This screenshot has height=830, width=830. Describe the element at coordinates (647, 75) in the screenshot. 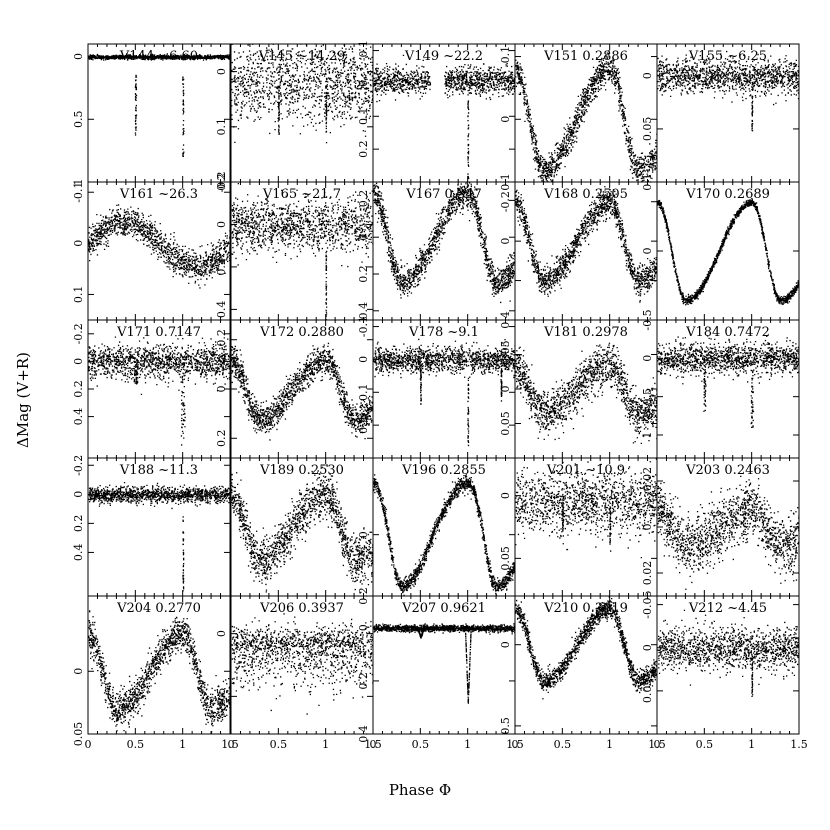

I see `y-tick-label-4-0: 0` at that location.